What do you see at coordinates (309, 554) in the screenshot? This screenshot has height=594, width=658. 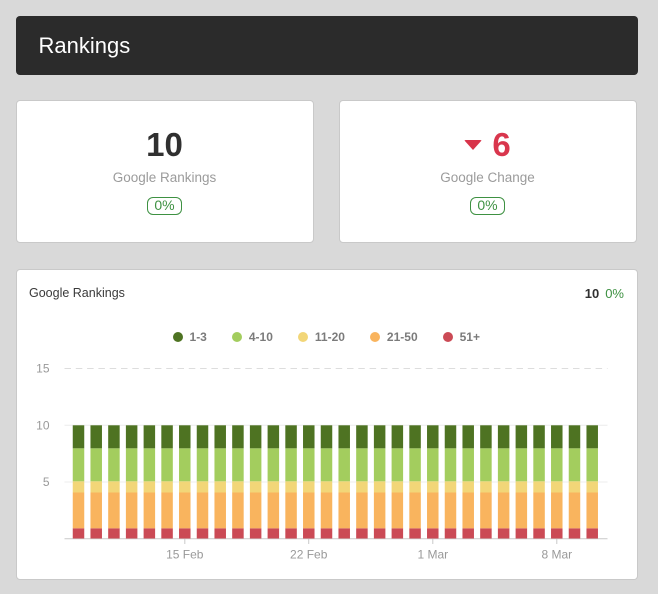 I see `svg-text: 22 Feb` at bounding box center [309, 554].